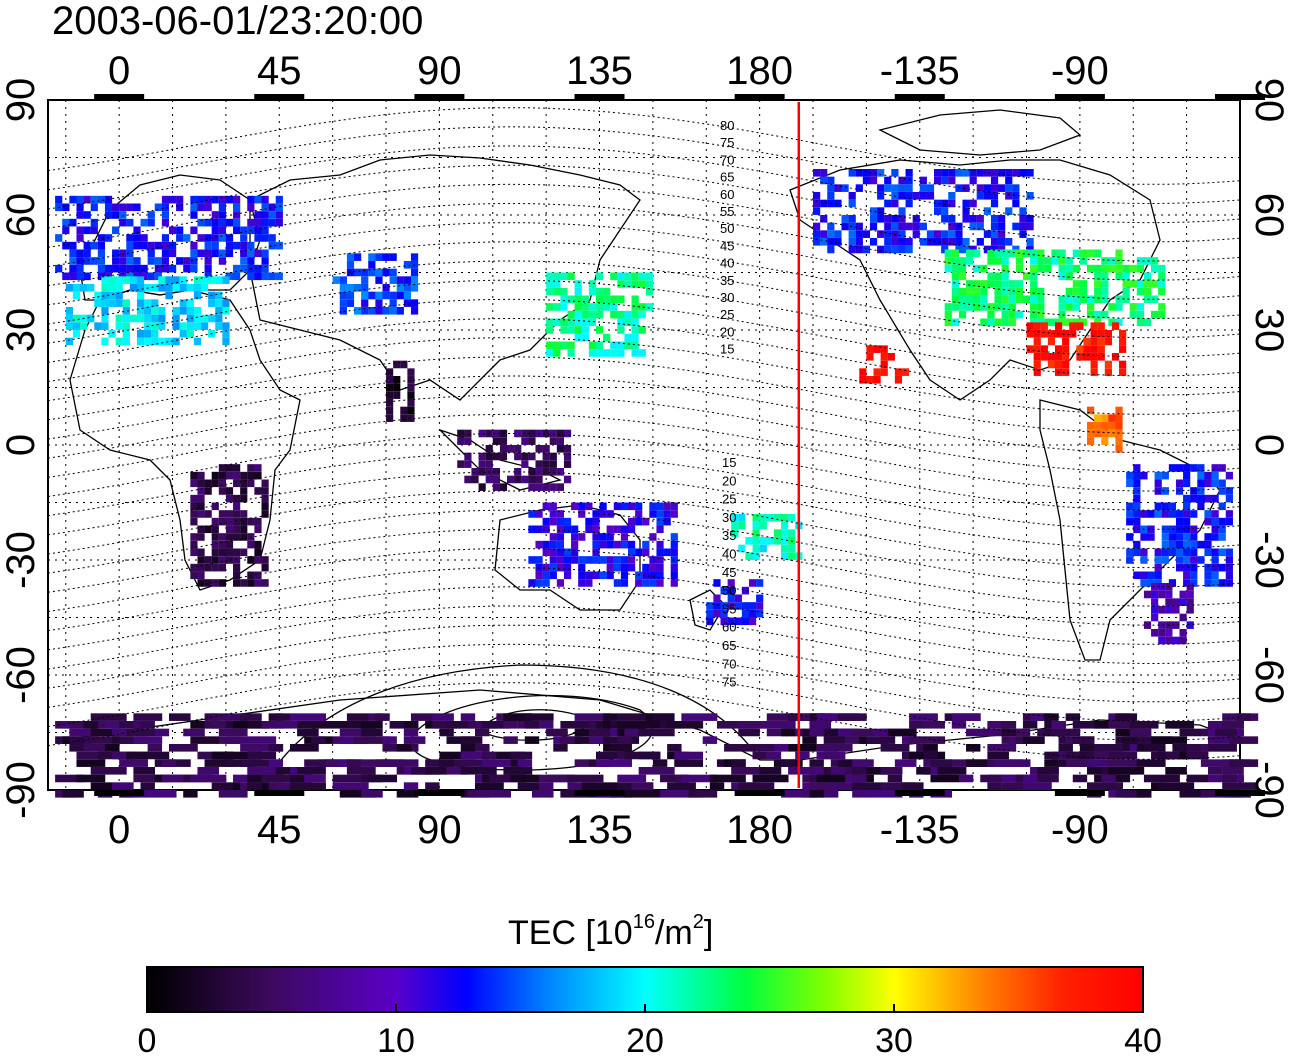 This screenshot has height=1057, width=1292. Describe the element at coordinates (21, 330) in the screenshot. I see `lat-tick-label: 30` at that location.